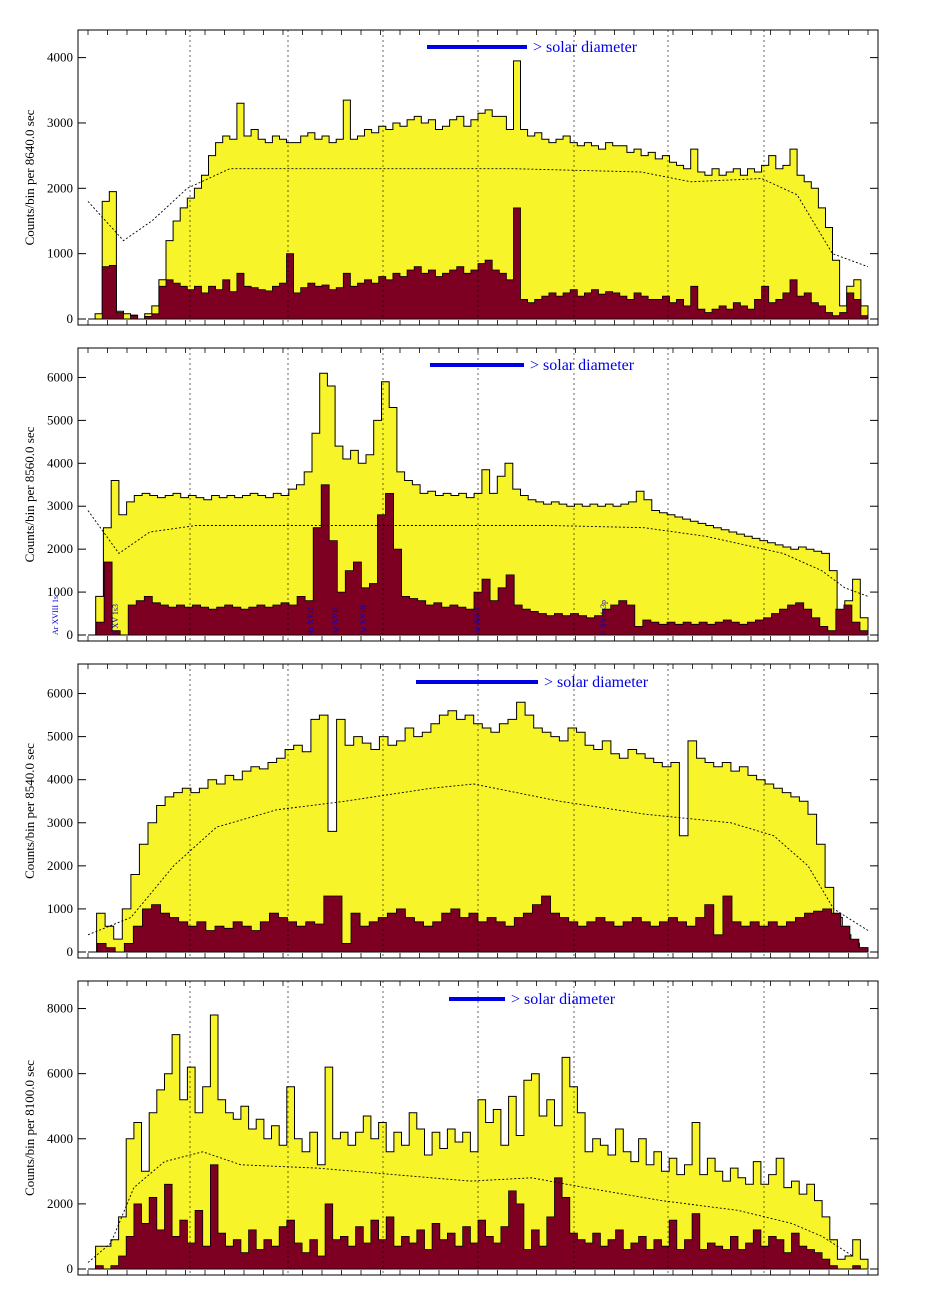 Image resolution: width=940 pixels, height=1306 pixels. What do you see at coordinates (29, 811) in the screenshot?
I see `y-axis-label: Counts/bin per 8540.0 sec` at bounding box center [29, 811].